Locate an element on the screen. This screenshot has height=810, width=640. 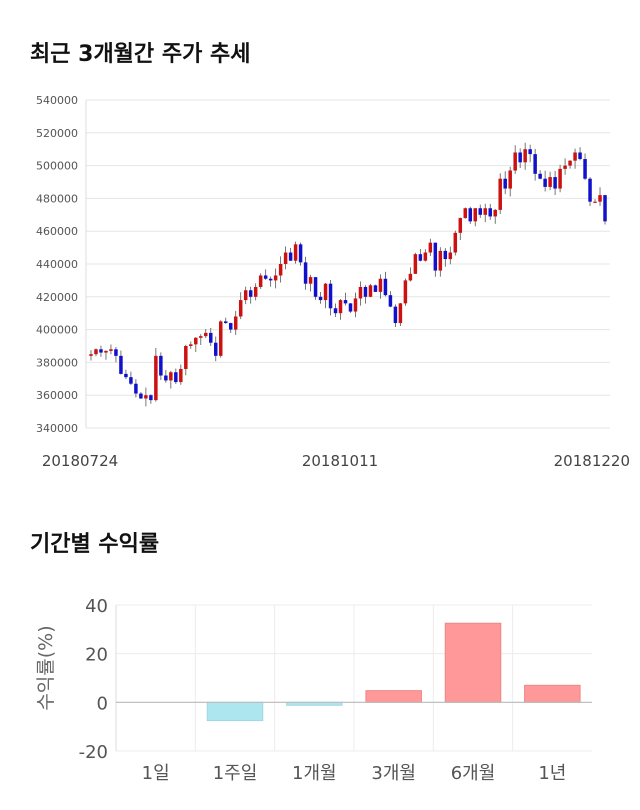
price-trend-title: 최근 3개월간 주가 추세 is located at coordinates (140, 54).